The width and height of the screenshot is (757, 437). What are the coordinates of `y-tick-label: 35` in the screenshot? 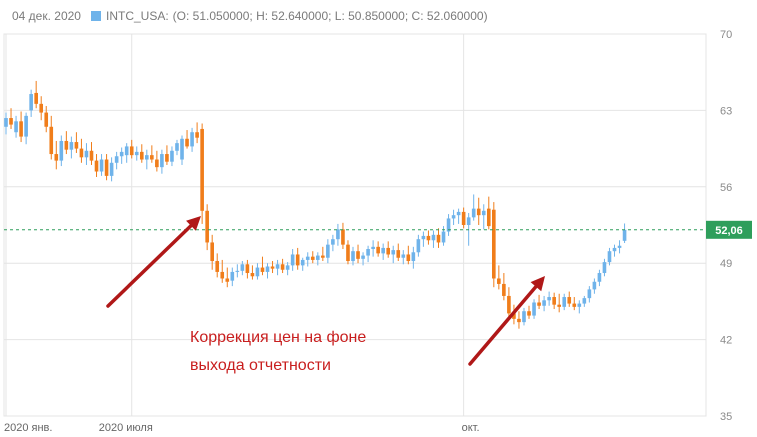 It's located at (726, 417).